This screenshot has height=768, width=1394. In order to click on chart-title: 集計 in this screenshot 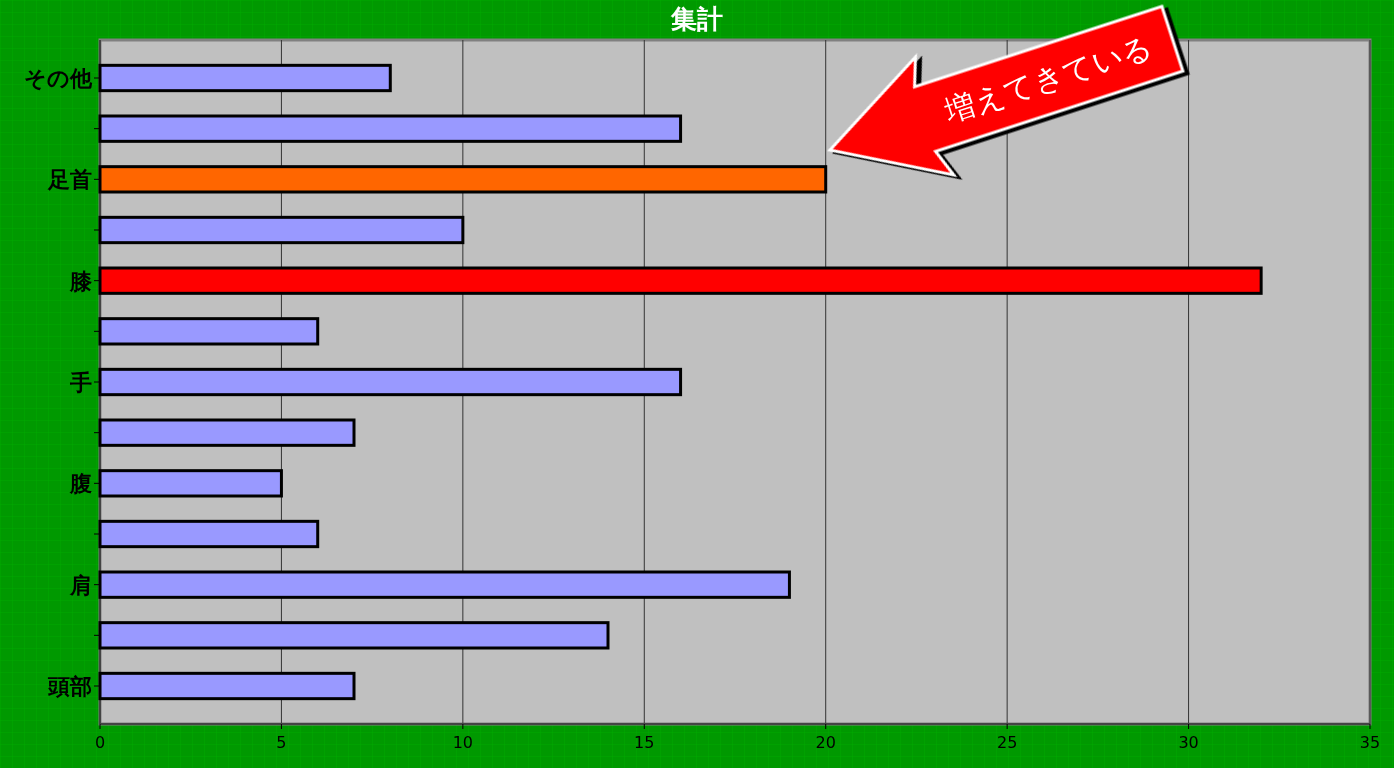, I will do `click(696, 19)`.